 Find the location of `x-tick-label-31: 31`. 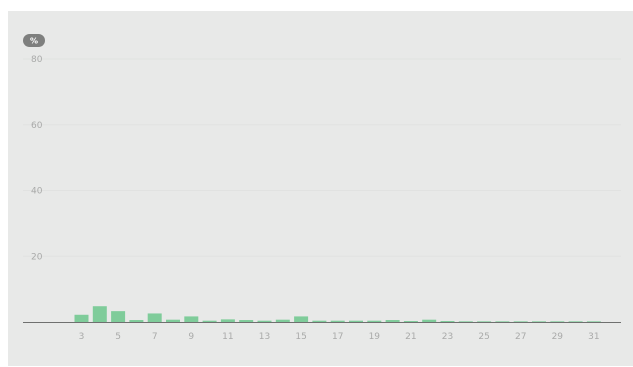

x-tick-label-31: 31 is located at coordinates (593, 337).